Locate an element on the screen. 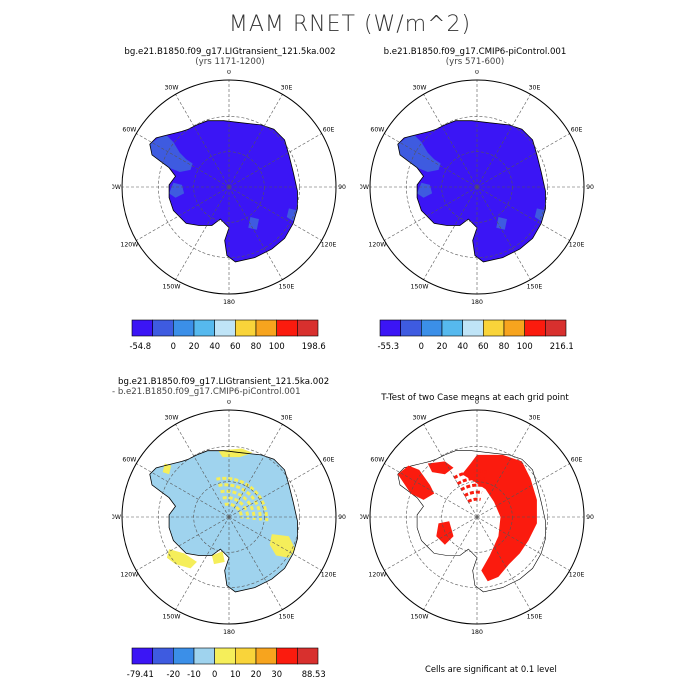  colorbar-label: -79.41 is located at coordinates (140, 674).